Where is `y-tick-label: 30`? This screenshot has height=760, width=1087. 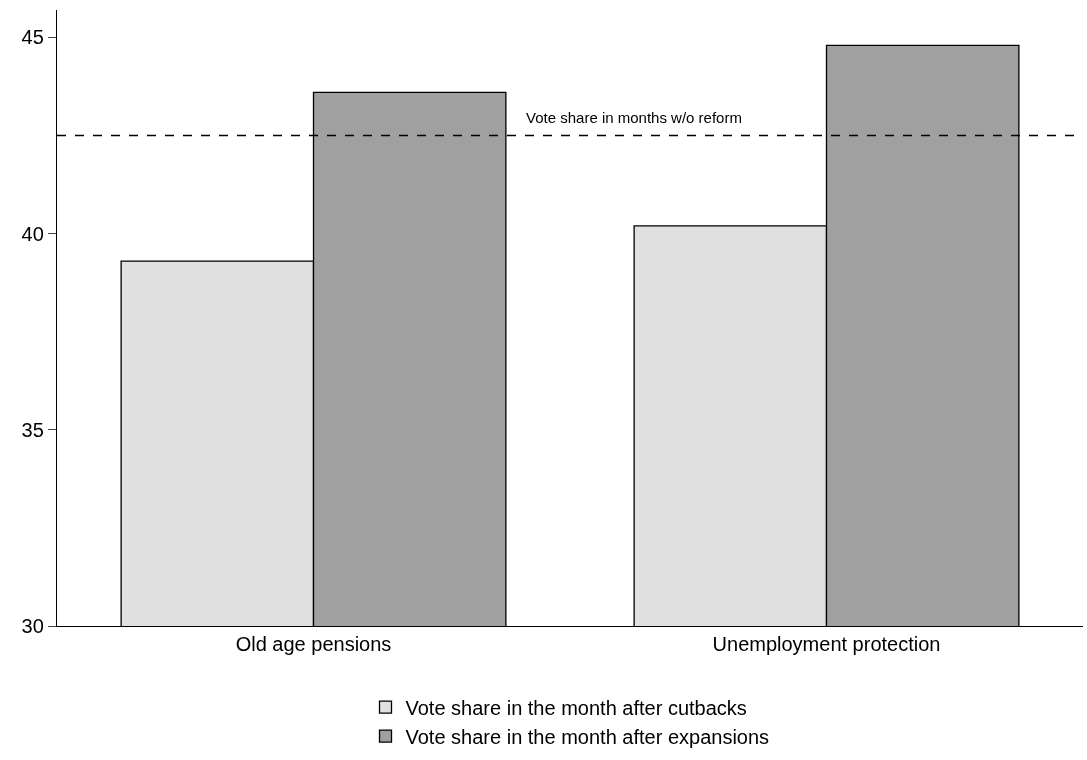 y-tick-label: 30 is located at coordinates (32, 626).